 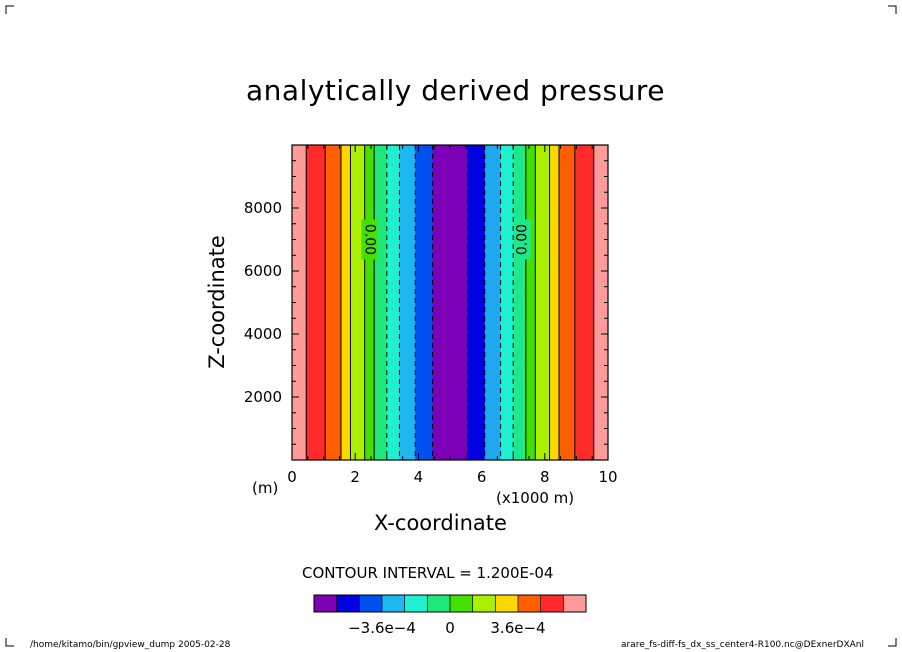 What do you see at coordinates (263, 334) in the screenshot?
I see `y-tick-label-1: 4000` at bounding box center [263, 334].